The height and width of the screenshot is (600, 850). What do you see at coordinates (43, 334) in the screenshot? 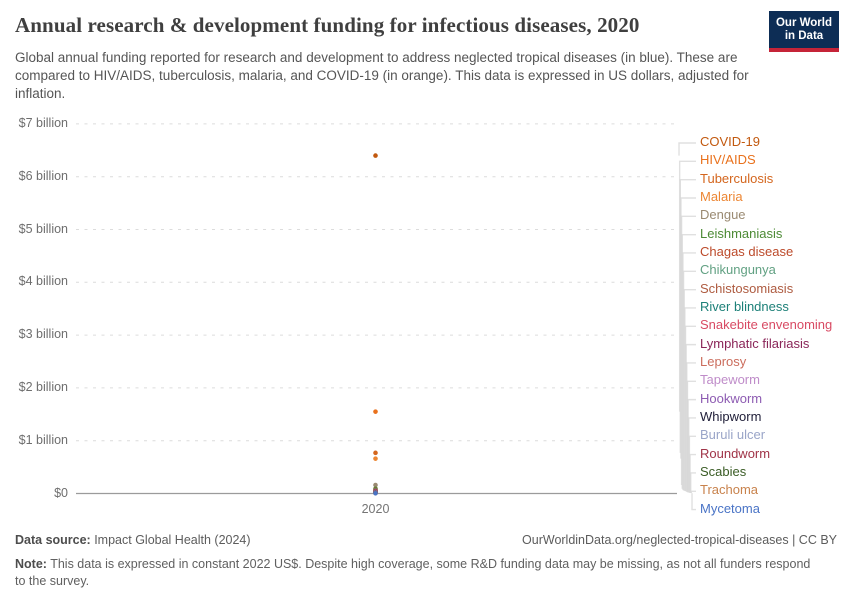
I see `y-tick-3-billion: $3 billion` at bounding box center [43, 334].